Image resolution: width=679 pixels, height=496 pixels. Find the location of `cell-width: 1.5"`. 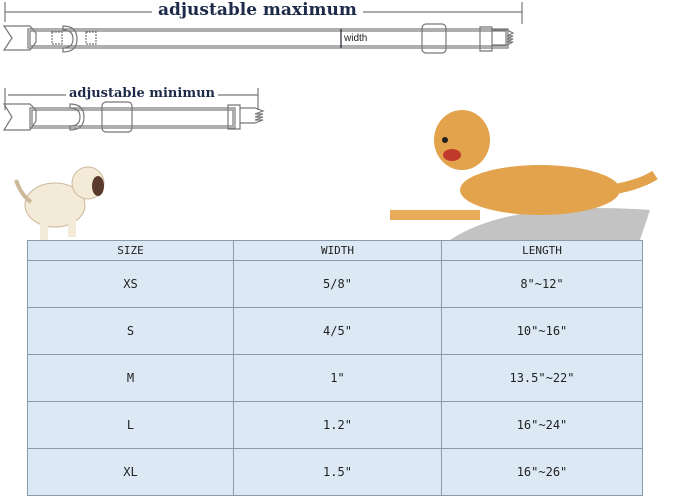

cell-width: 1.5" is located at coordinates (337, 472).